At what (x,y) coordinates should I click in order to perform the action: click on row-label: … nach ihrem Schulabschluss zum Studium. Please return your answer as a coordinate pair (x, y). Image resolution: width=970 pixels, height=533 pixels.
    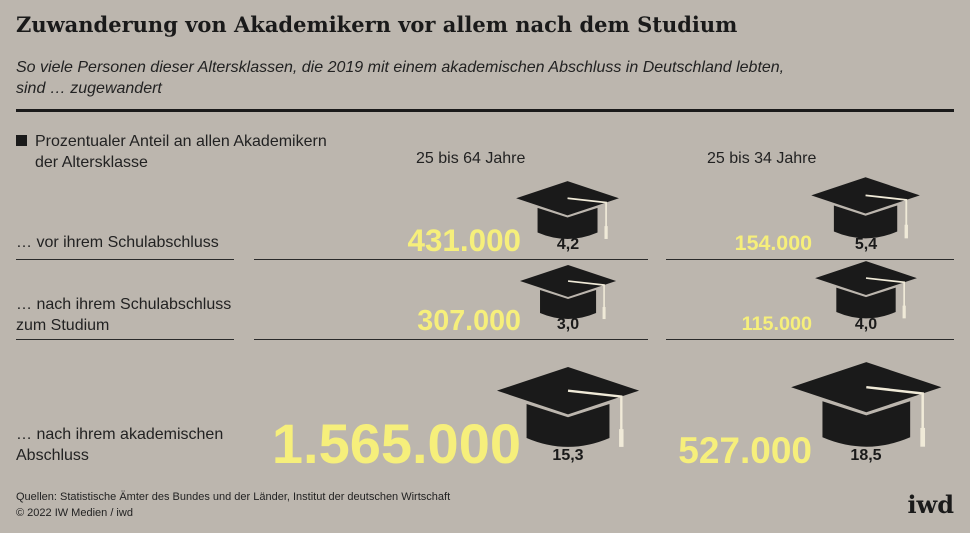
    Looking at the image, I should click on (123, 315).